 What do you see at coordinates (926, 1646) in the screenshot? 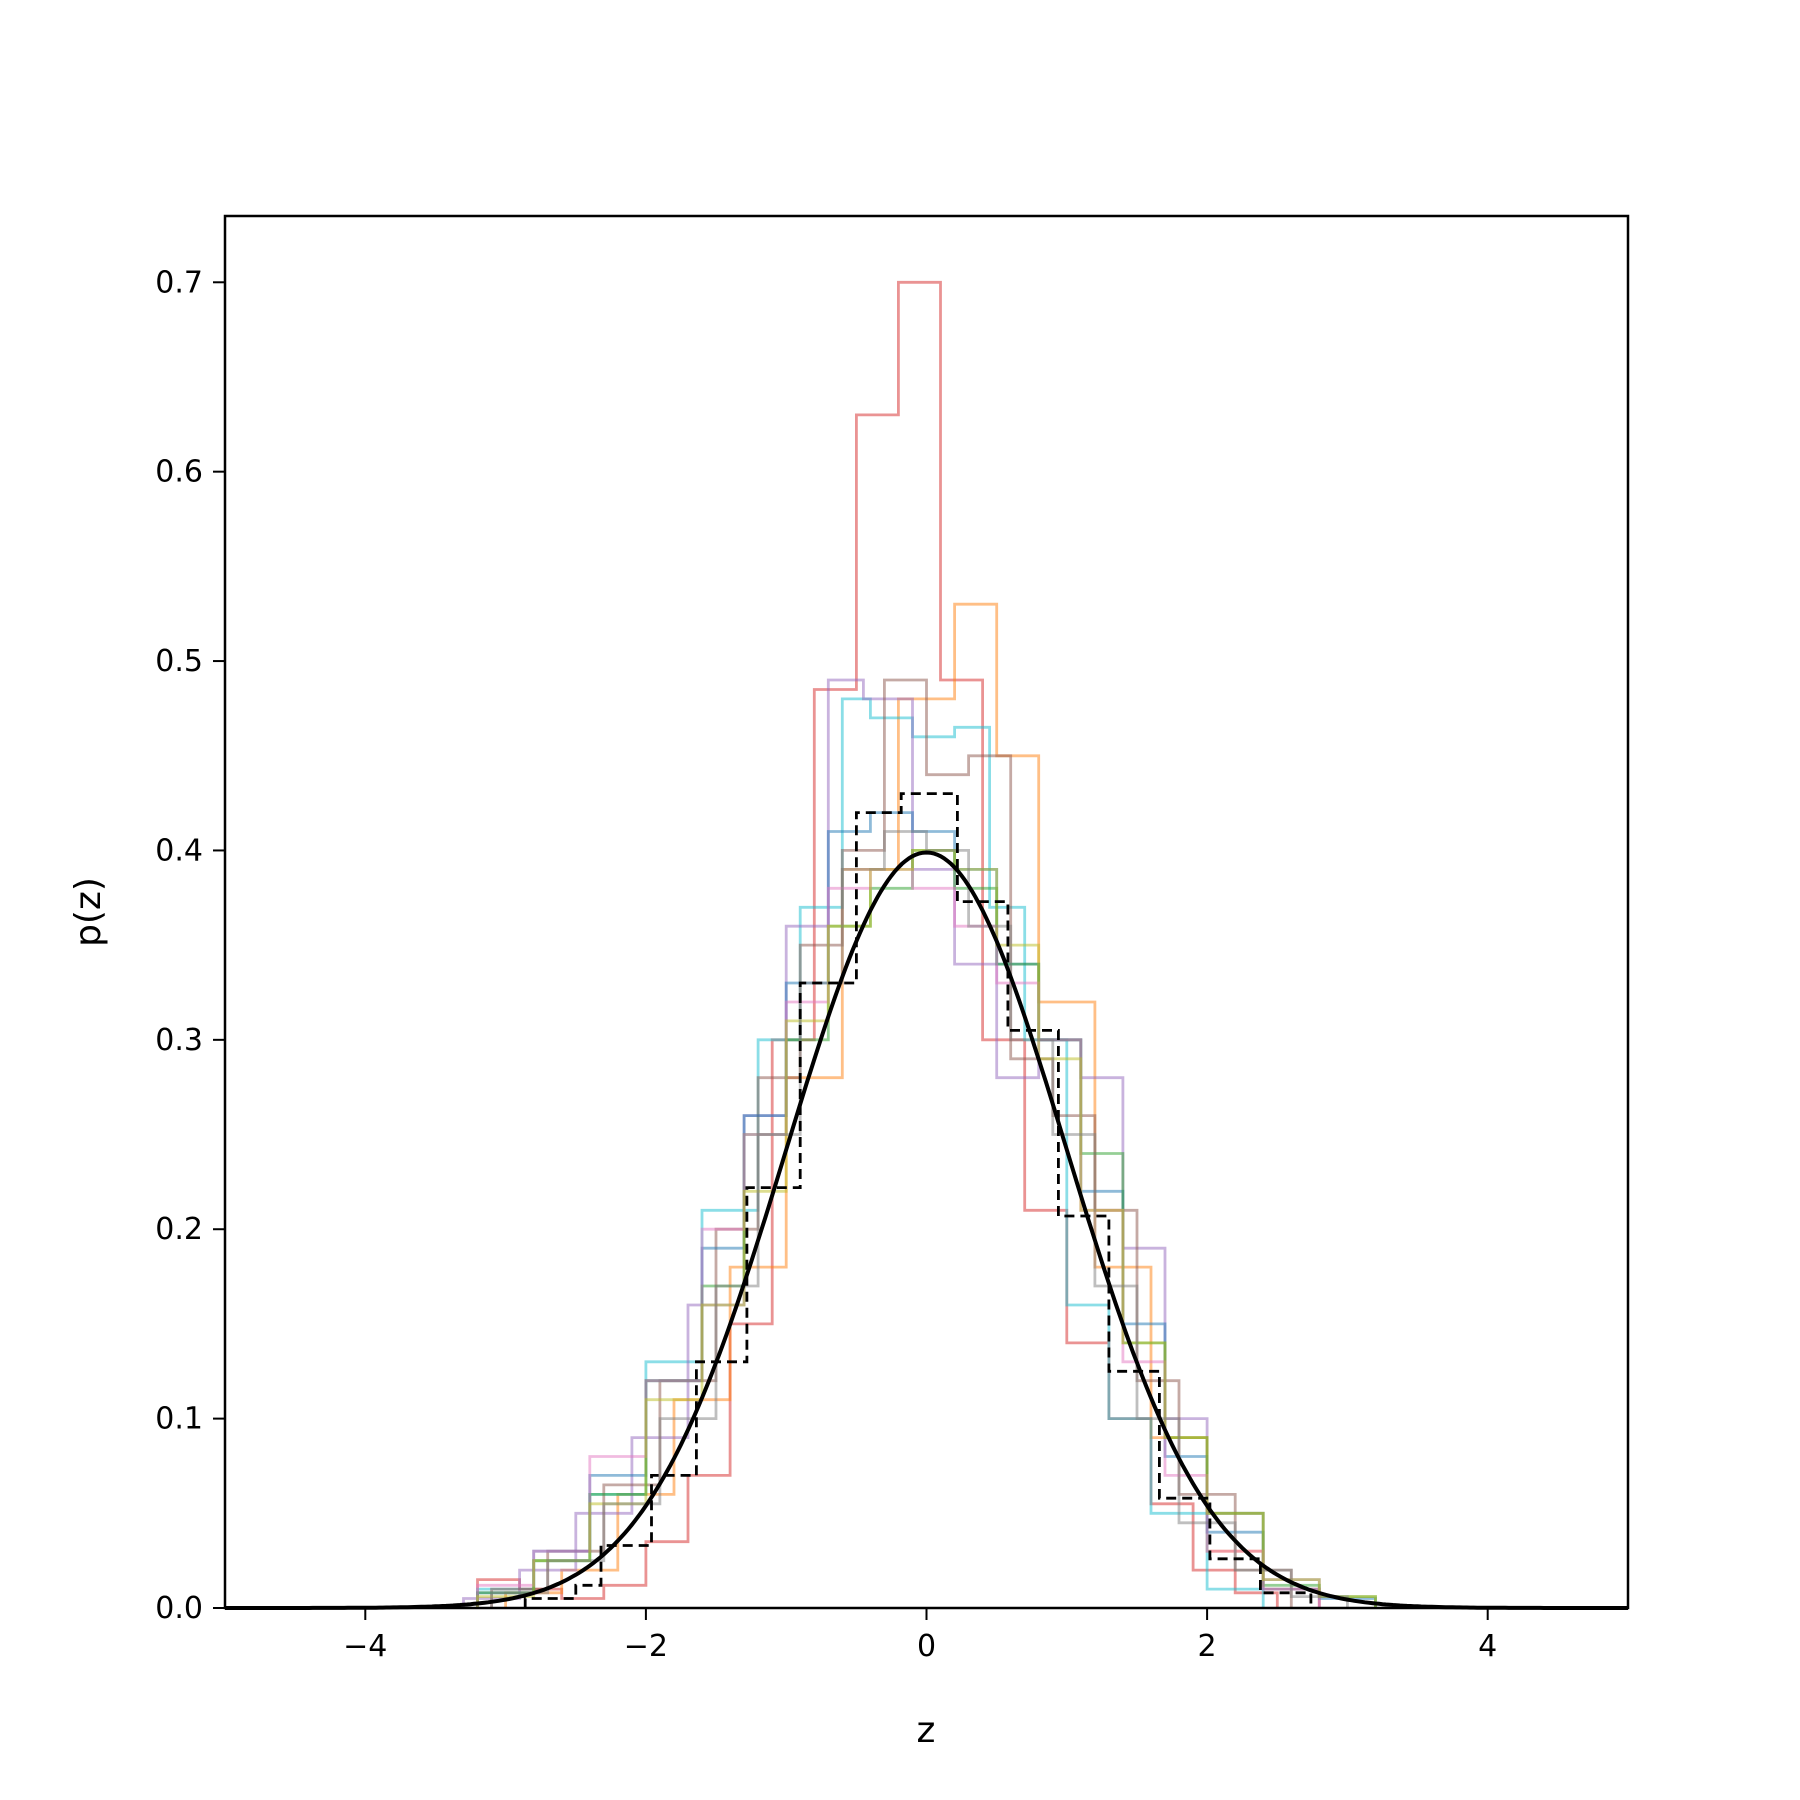
I see `x-tick-label: 0` at bounding box center [926, 1646].